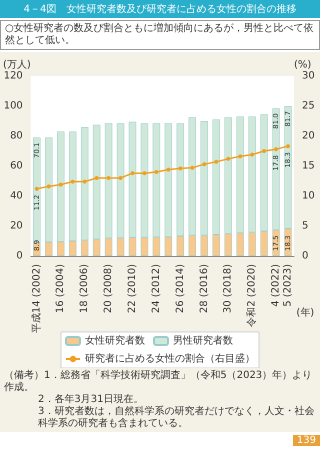 This screenshot has height=453, width=320. What do you see at coordinates (252, 295) in the screenshot?
I see `x-tick-label: 令和2 (2020)` at bounding box center [252, 295].